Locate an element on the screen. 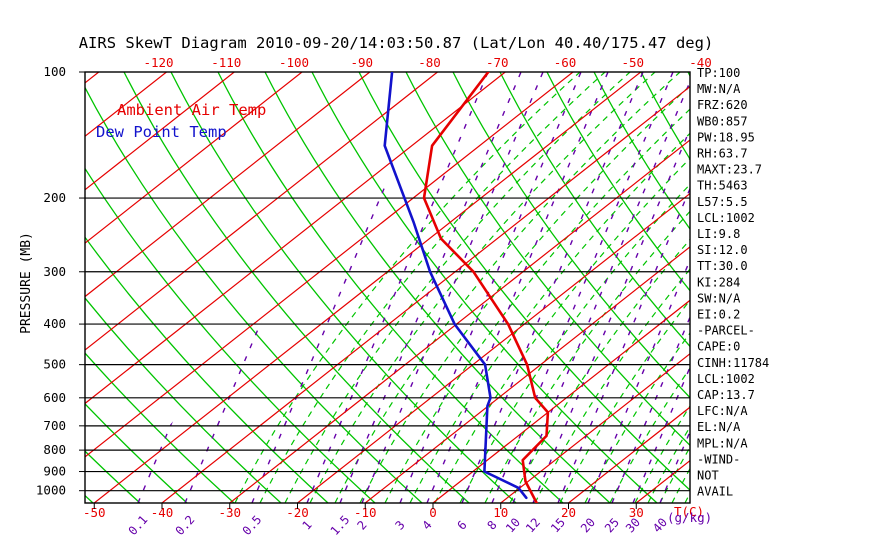 The width and height of the screenshot is (870, 560). top-temp-label: -80 is located at coordinates (429, 62).